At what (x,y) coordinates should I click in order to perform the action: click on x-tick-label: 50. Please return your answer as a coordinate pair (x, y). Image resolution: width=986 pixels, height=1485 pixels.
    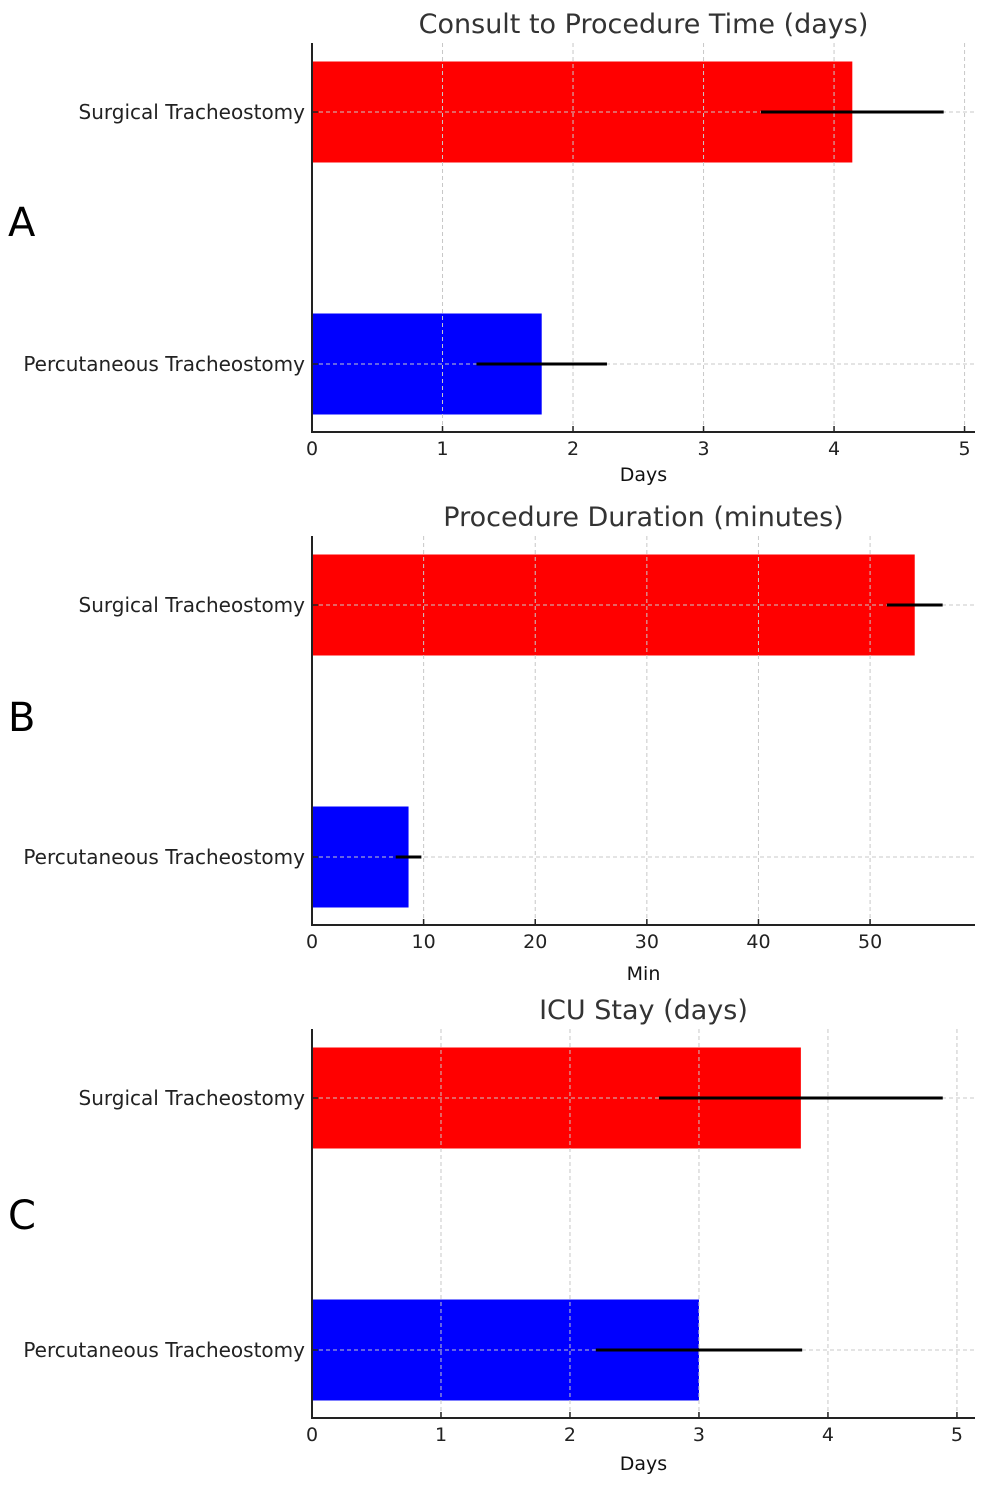
    Looking at the image, I should click on (870, 942).